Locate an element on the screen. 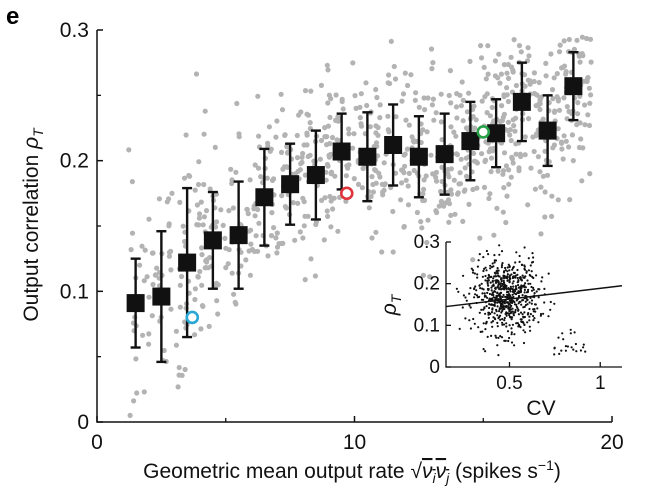 The image size is (658, 498). main-y-axis-label: Output correlation ρT is located at coordinates (33, 224).